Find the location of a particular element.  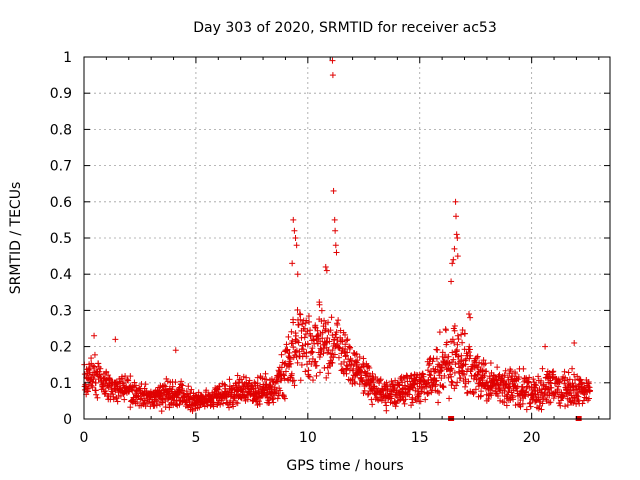

x-axis-label: GPS time / hours is located at coordinates (344, 466).